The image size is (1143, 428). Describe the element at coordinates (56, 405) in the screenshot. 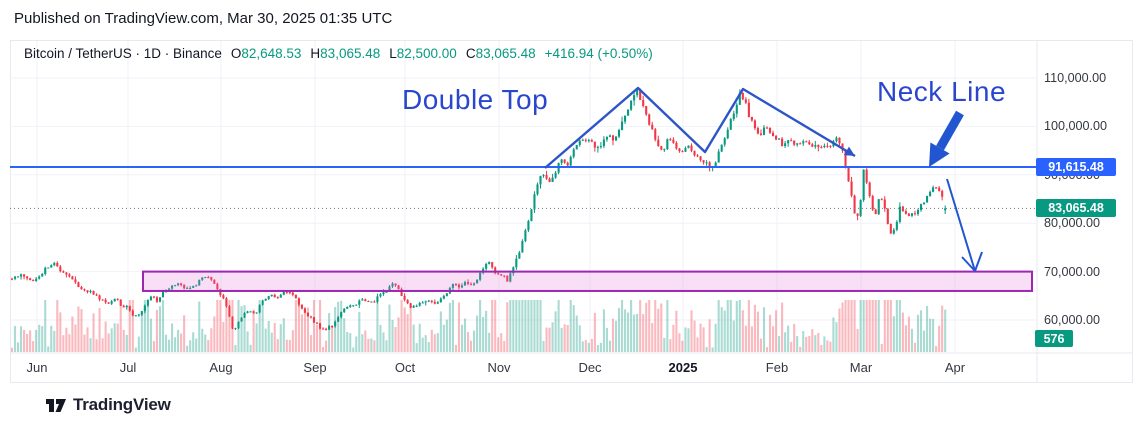

I see `tradingview-logo-icon` at that location.